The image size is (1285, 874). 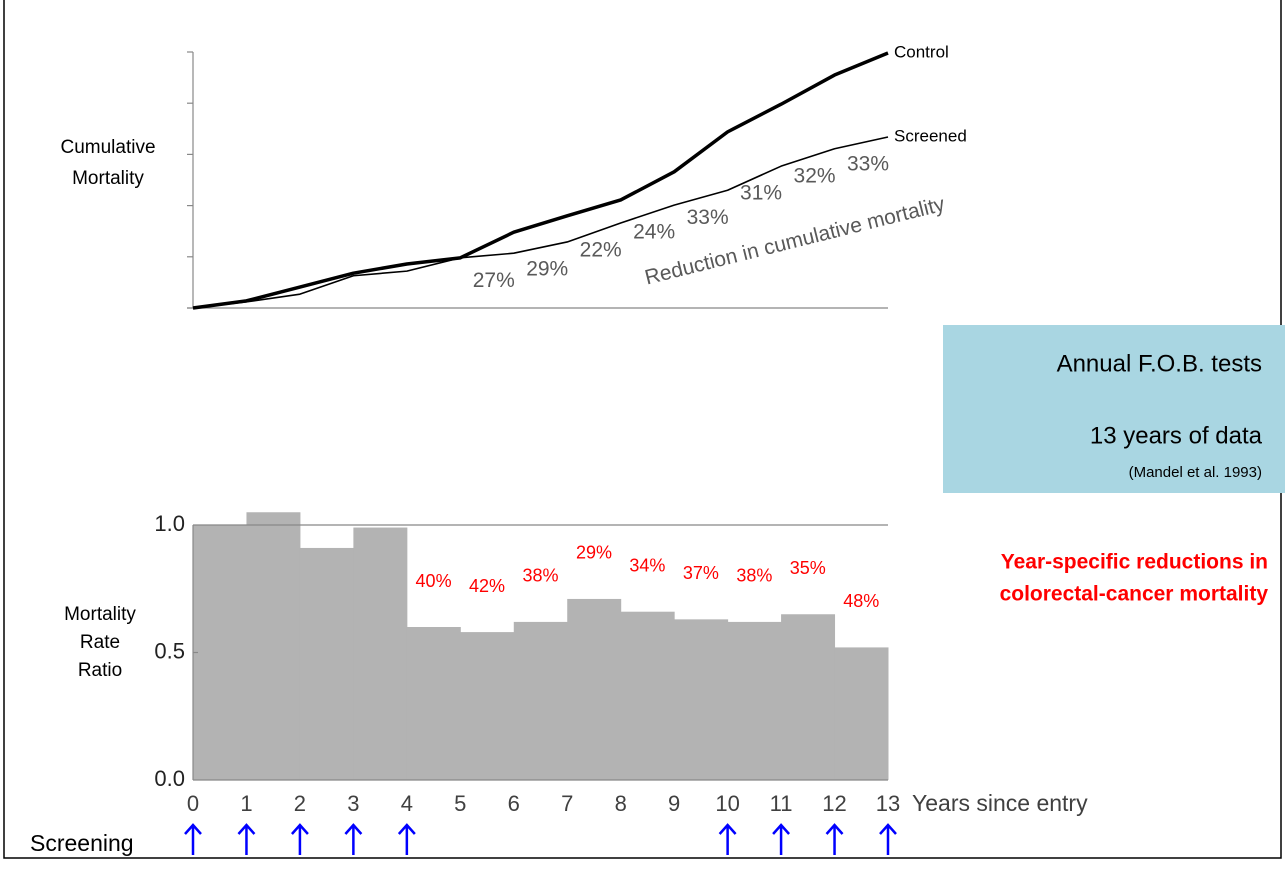 I want to click on reduction-label: 27%, so click(x=494, y=280).